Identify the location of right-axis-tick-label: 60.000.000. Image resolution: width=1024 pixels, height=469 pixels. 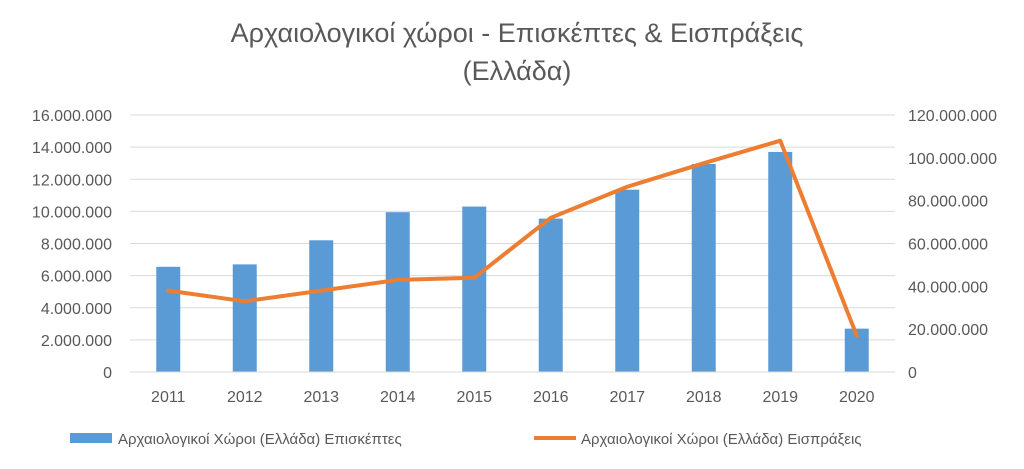
(948, 245).